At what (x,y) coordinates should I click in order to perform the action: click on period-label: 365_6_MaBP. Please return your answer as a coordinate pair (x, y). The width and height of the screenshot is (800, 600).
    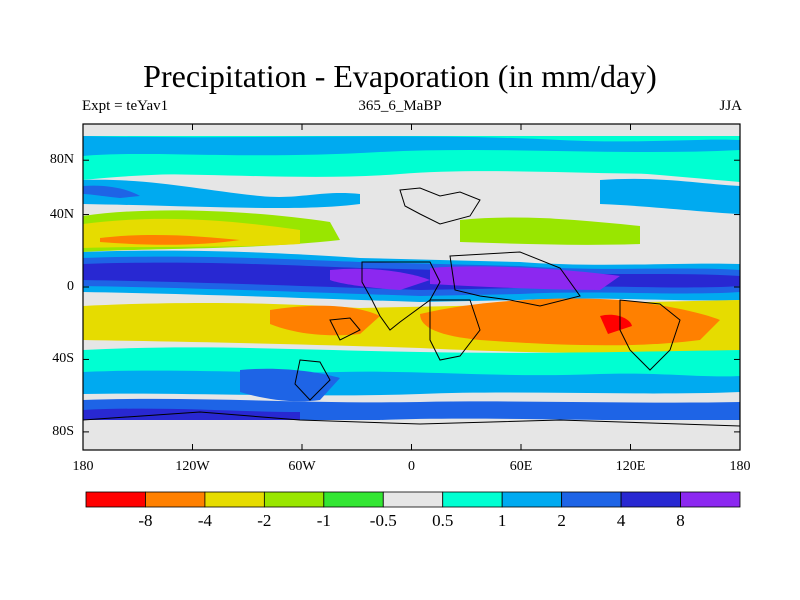
    Looking at the image, I should click on (400, 106).